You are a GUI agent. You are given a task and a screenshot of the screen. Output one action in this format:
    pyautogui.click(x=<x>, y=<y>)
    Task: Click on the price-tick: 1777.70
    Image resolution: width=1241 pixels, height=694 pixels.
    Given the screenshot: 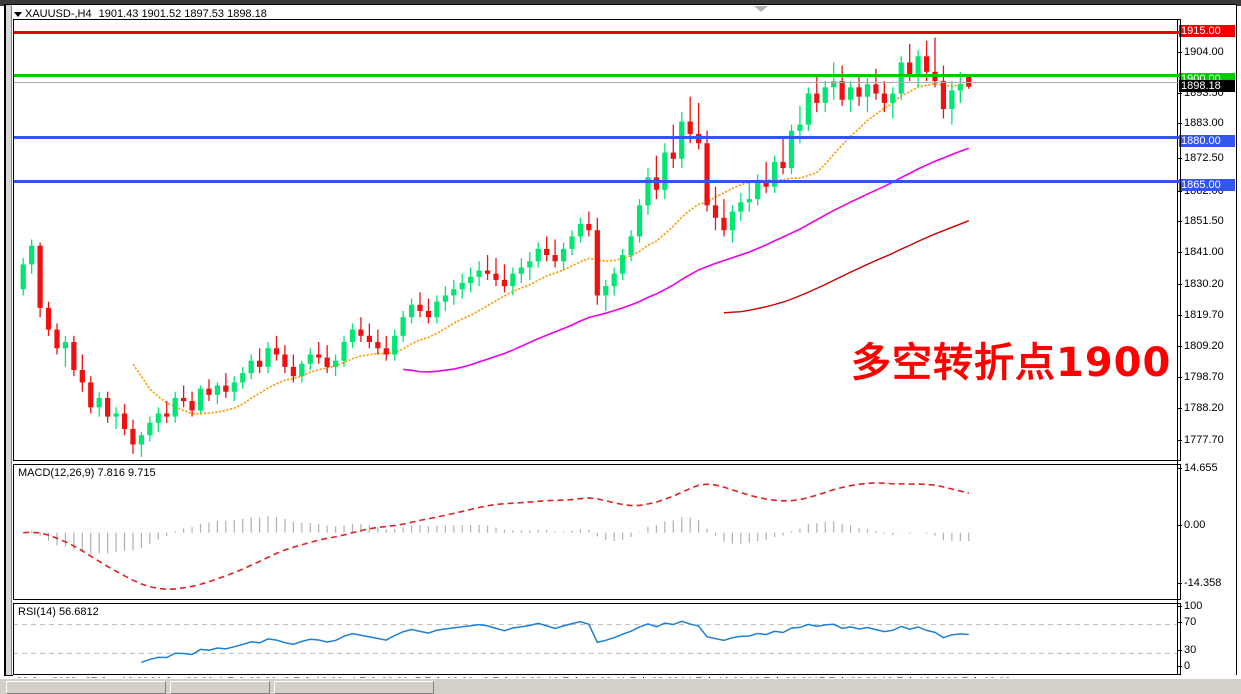 What is the action you would take?
    pyautogui.click(x=1207, y=440)
    